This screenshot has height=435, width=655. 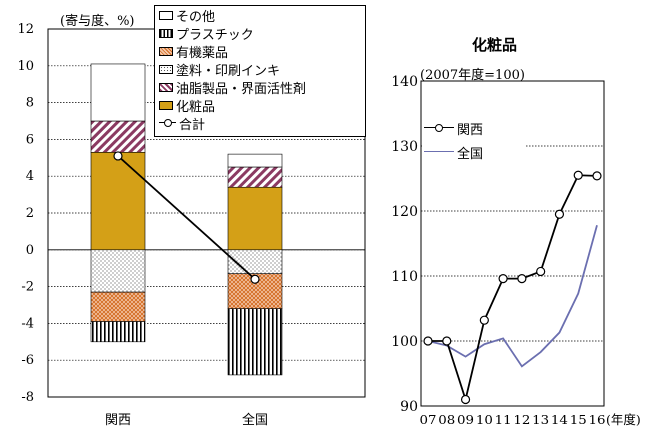 What do you see at coordinates (30, 213) in the screenshot?
I see `y-tick-label: 2` at bounding box center [30, 213].